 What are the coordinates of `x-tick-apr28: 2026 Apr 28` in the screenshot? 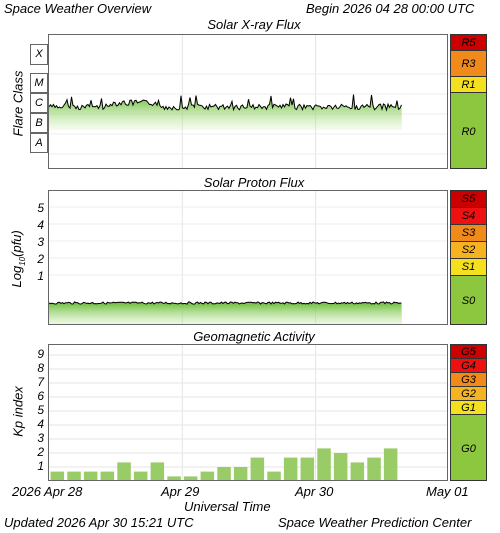 It's located at (47, 491).